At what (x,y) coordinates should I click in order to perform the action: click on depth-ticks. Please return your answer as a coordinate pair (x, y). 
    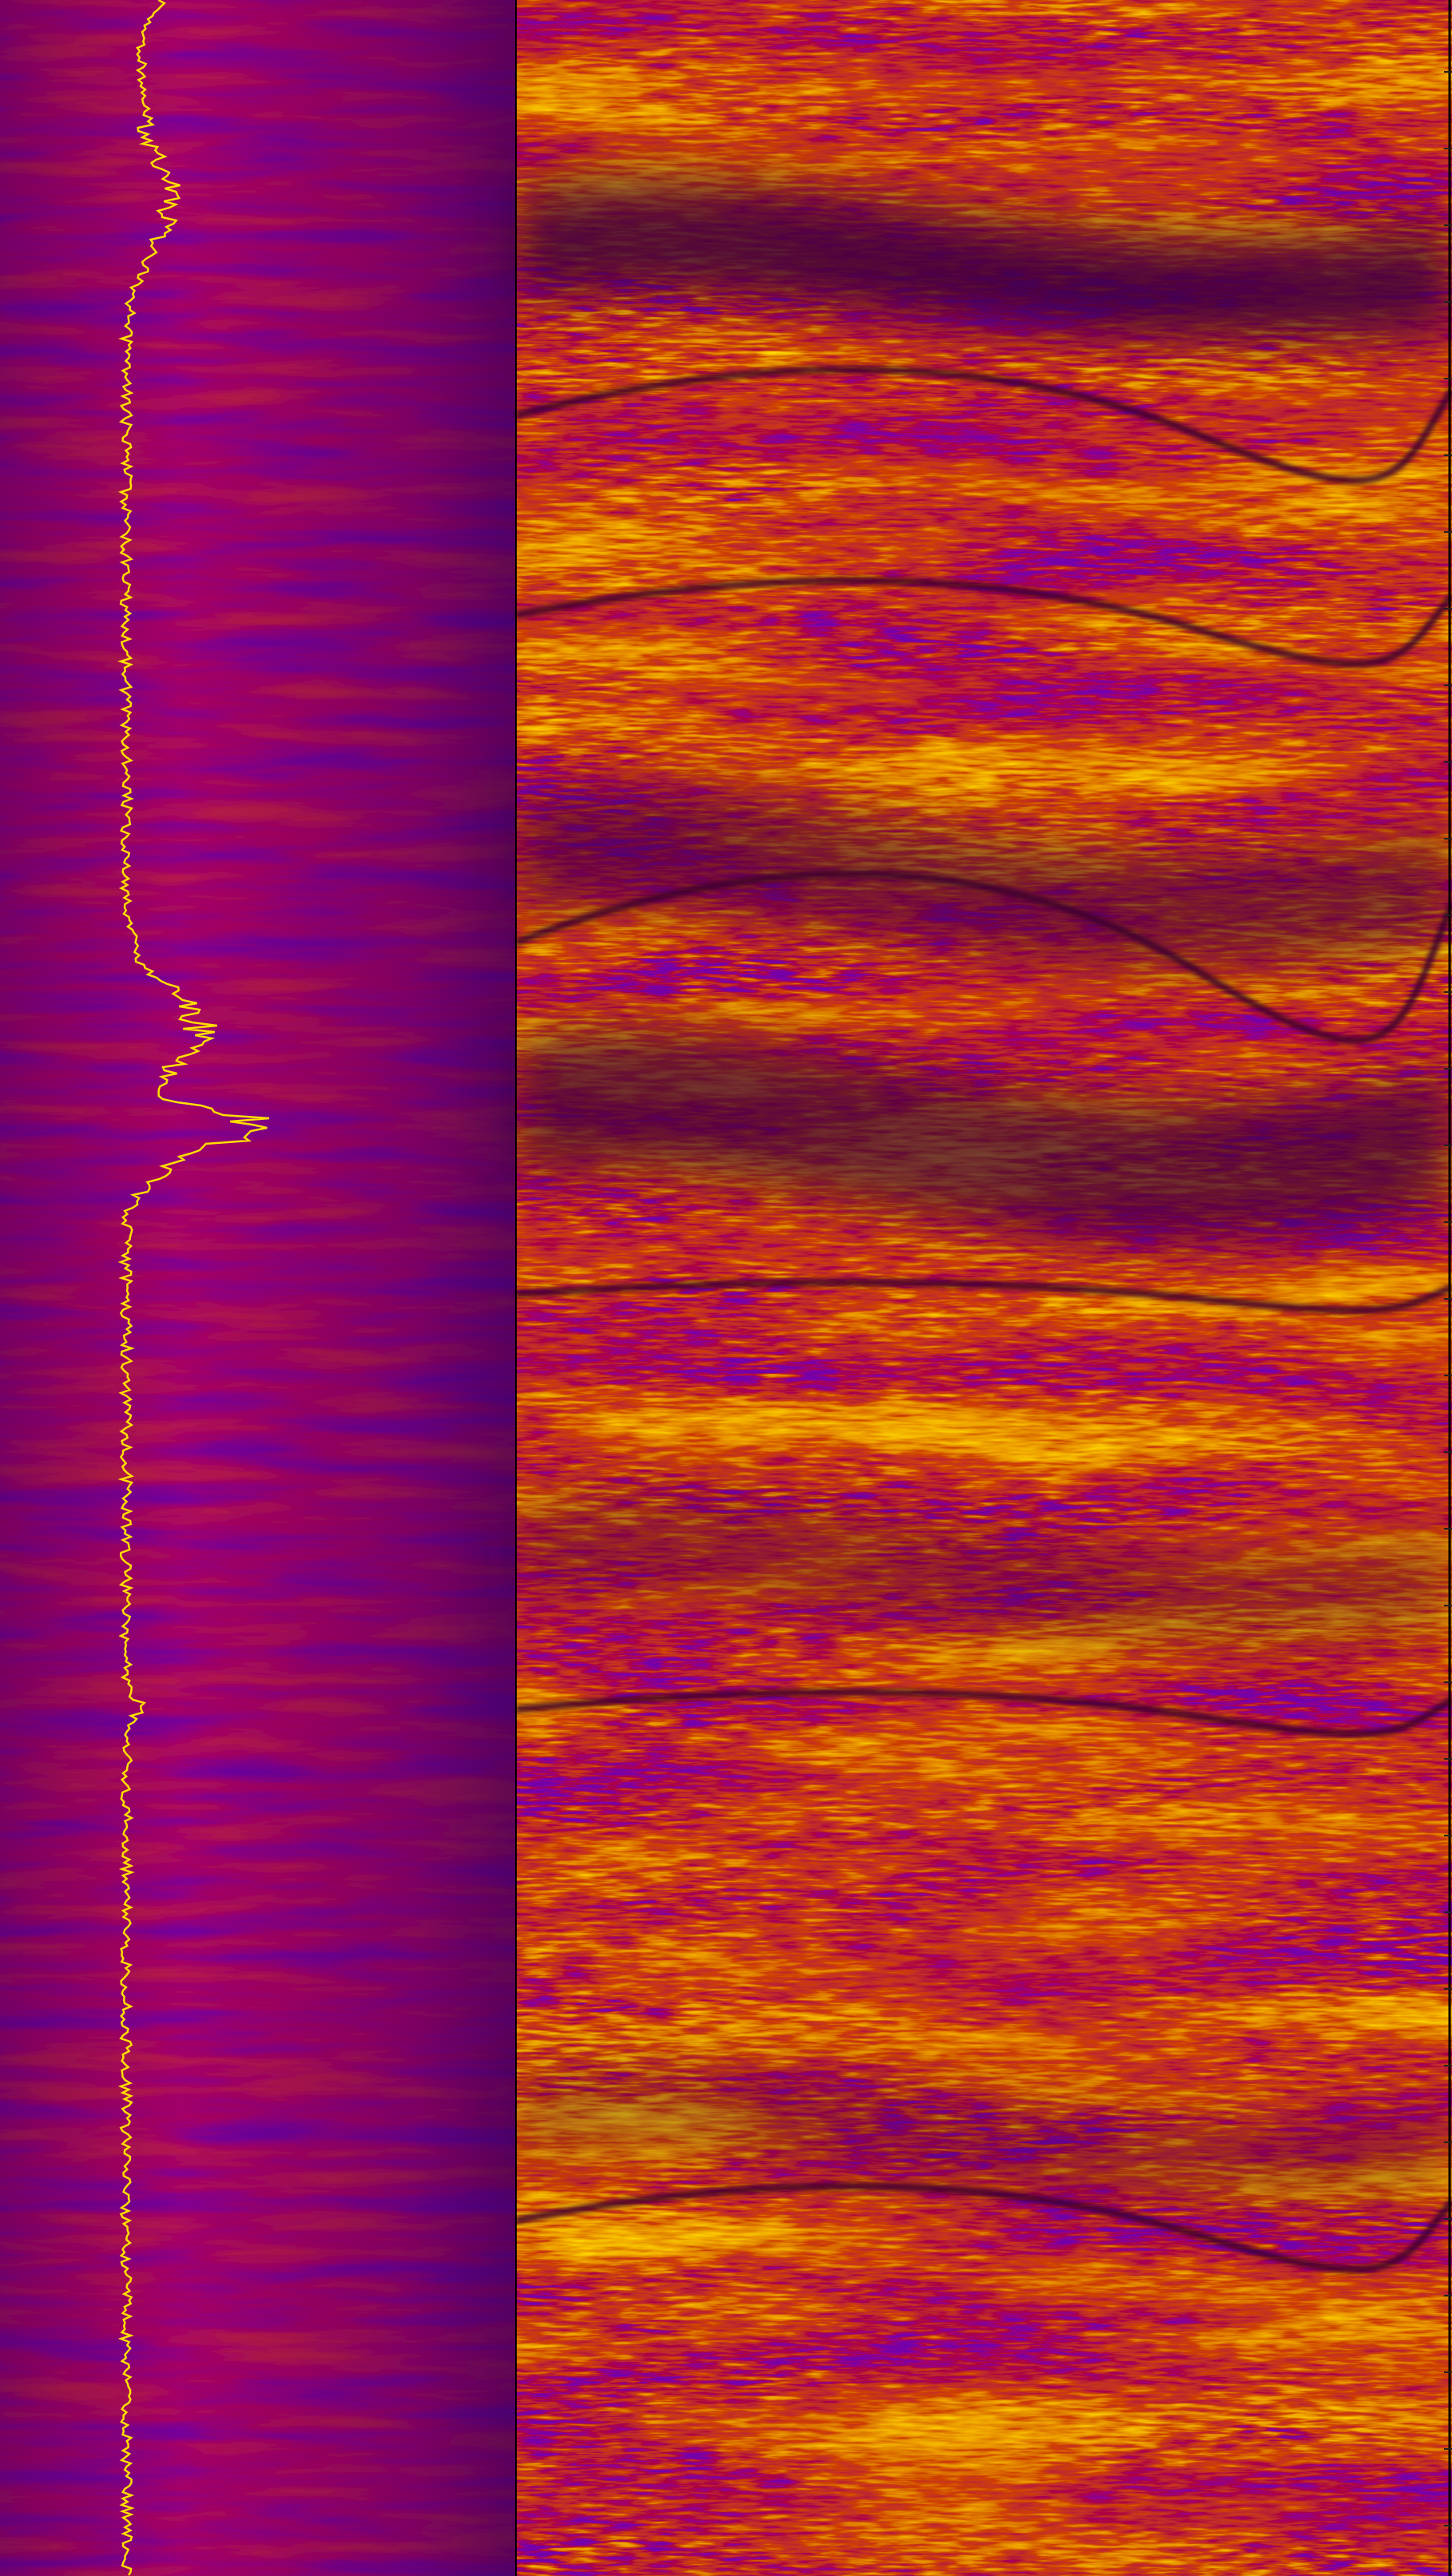
    Looking at the image, I should click on (1448, 1298).